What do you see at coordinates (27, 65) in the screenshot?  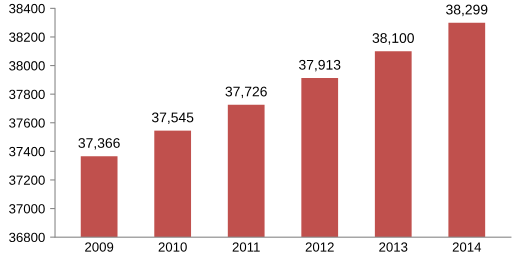 I see `y-tick-label: 38000` at bounding box center [27, 65].